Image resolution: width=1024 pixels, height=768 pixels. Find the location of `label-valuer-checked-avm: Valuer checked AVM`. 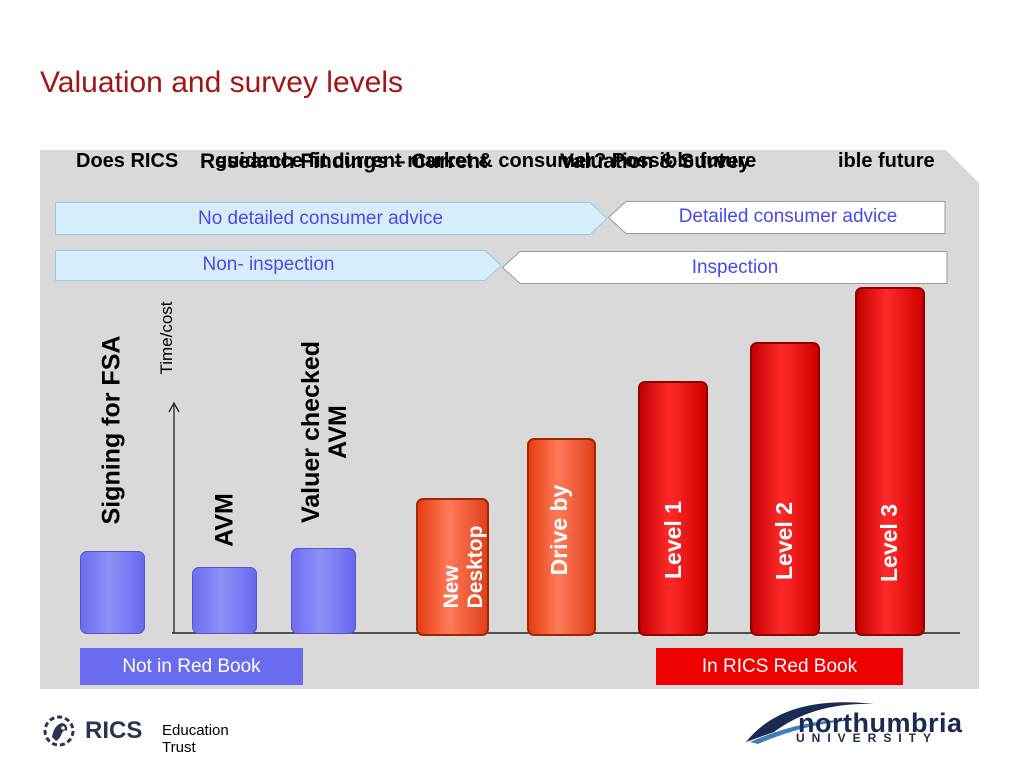

label-valuer-checked-avm: Valuer checked AVM is located at coordinates (324, 432).